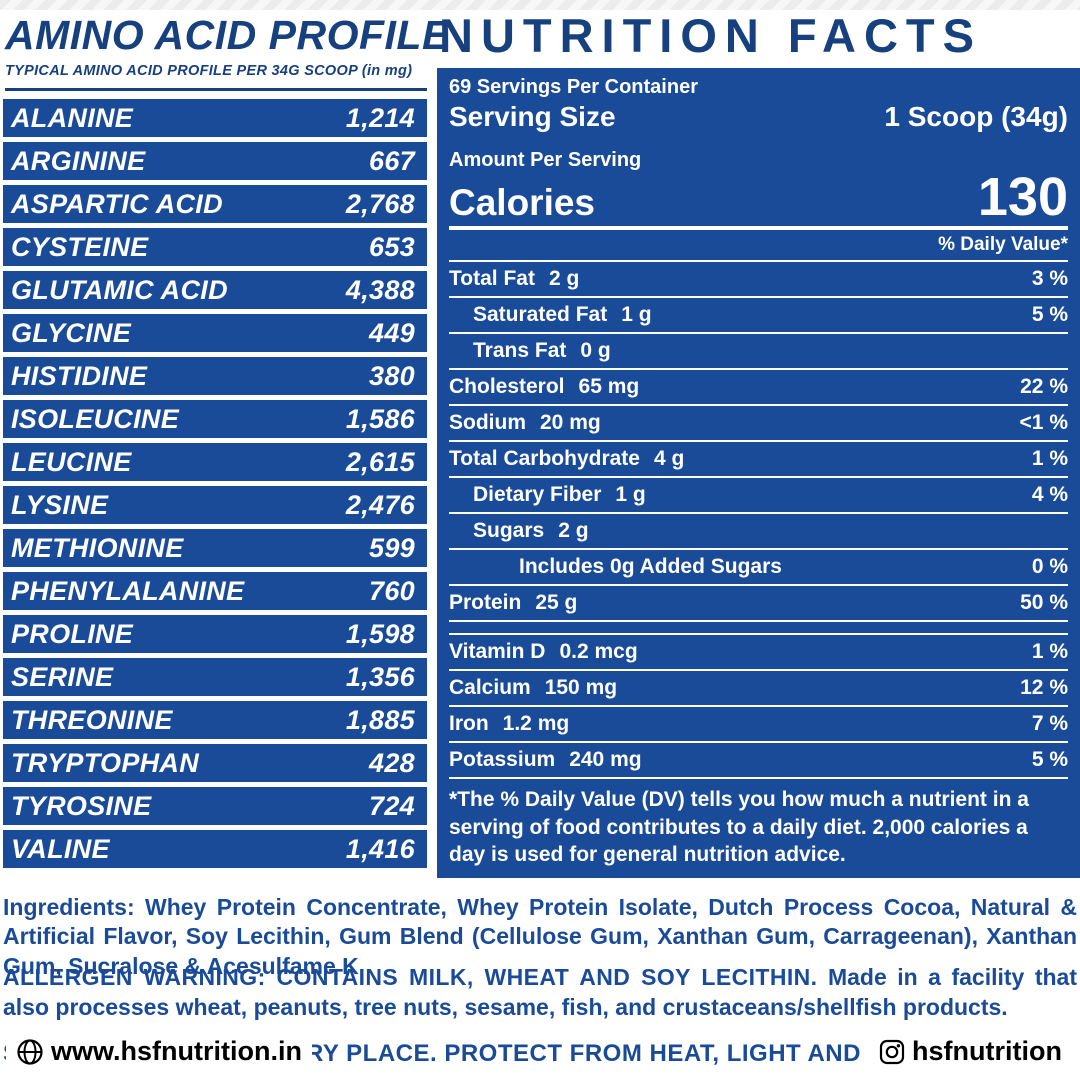  I want to click on calories-label: Calories, so click(522, 202).